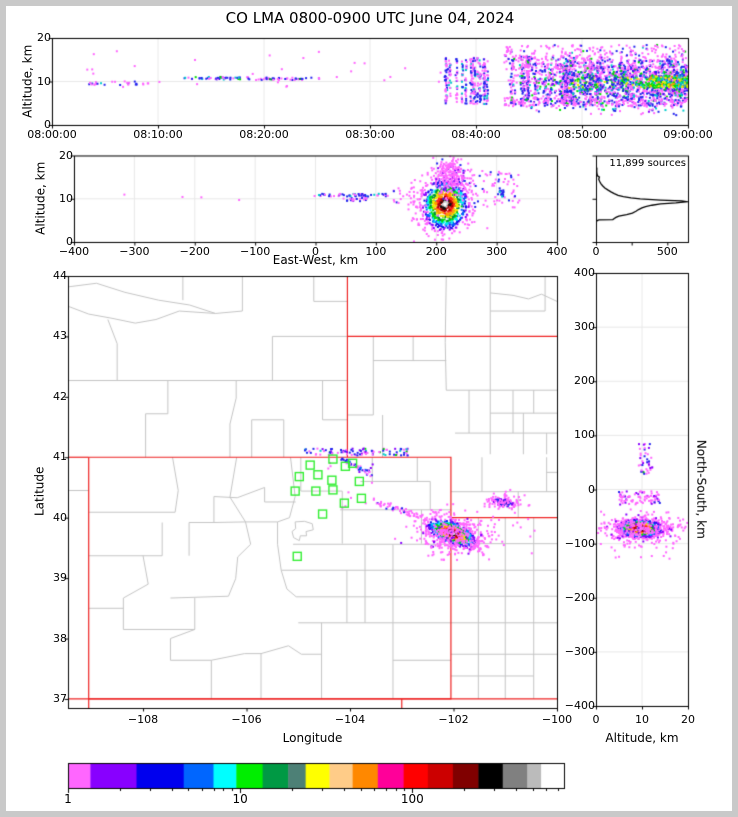 Image resolution: width=738 pixels, height=817 pixels. I want to click on timeheight-ytick: 0, so click(47, 124).